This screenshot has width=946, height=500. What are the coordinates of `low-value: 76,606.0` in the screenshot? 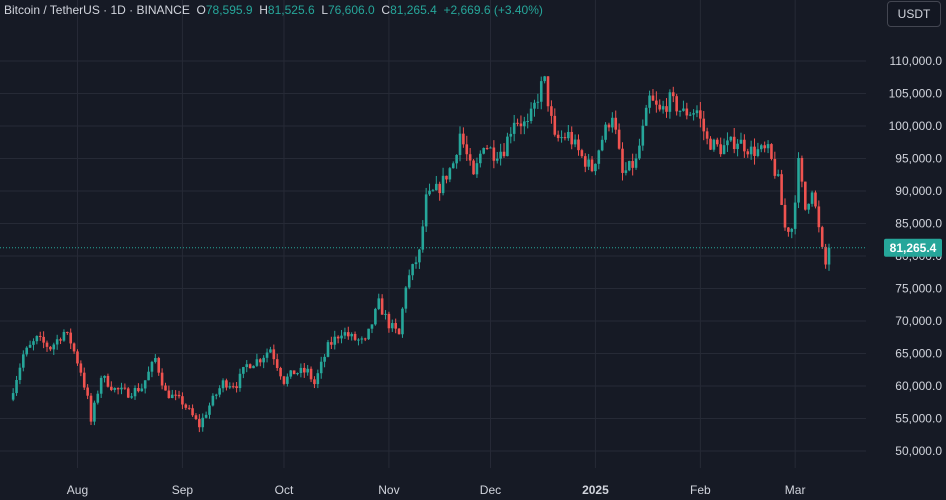 It's located at (351, 10).